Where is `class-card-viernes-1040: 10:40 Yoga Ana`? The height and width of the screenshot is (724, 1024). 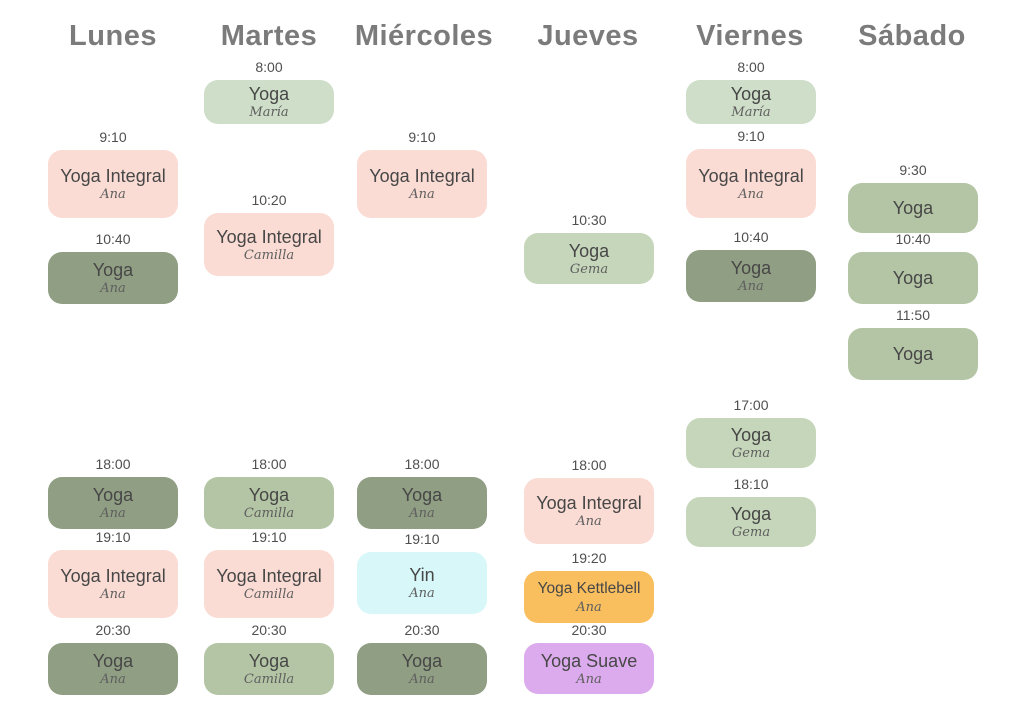 class-card-viernes-1040: 10:40 Yoga Ana is located at coordinates (751, 265).